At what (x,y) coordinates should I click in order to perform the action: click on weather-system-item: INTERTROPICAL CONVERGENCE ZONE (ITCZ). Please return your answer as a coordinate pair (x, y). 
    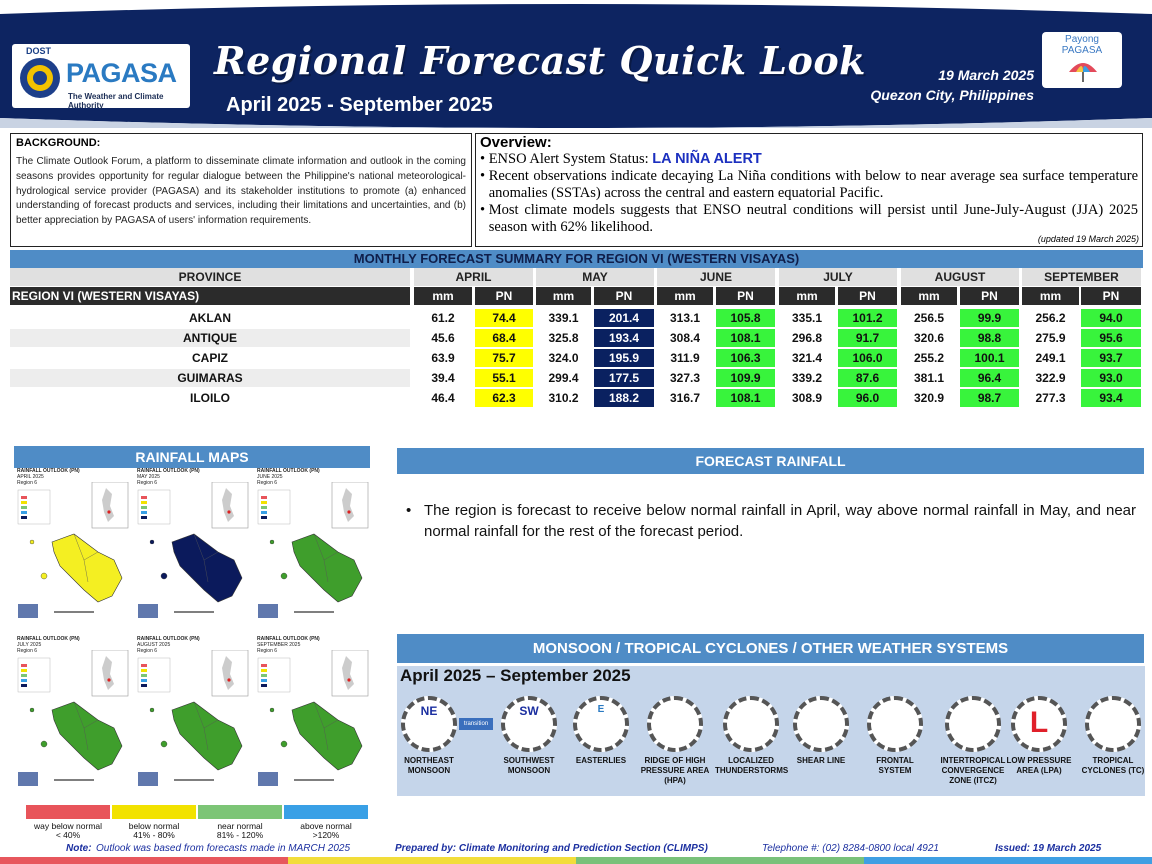
    Looking at the image, I should click on (973, 741).